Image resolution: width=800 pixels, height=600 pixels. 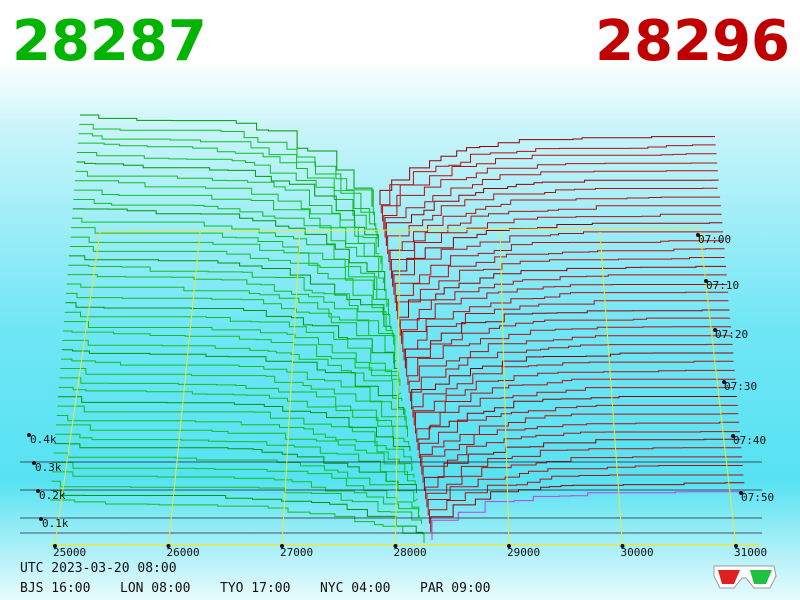 What do you see at coordinates (749, 440) in the screenshot?
I see `time-label: 07:40` at bounding box center [749, 440].